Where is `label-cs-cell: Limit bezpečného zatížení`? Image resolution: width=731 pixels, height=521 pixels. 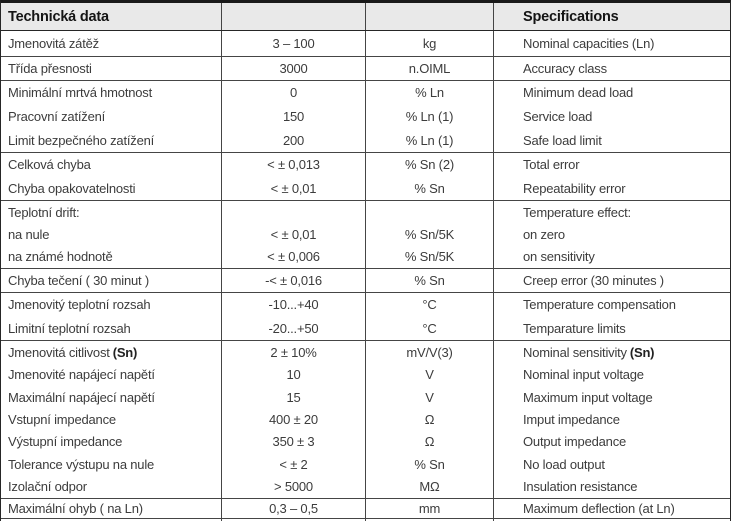 label-cs-cell: Limit bezpečného zatížení is located at coordinates (111, 140).